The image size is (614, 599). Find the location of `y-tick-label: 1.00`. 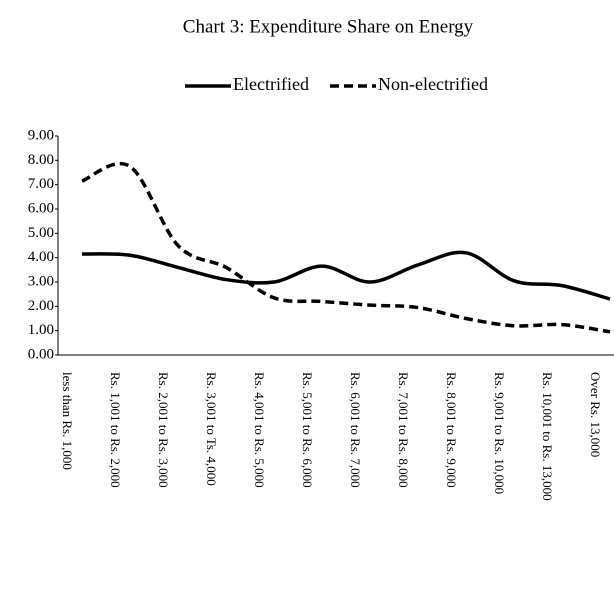

y-tick-label: 1.00 is located at coordinates (41, 330).